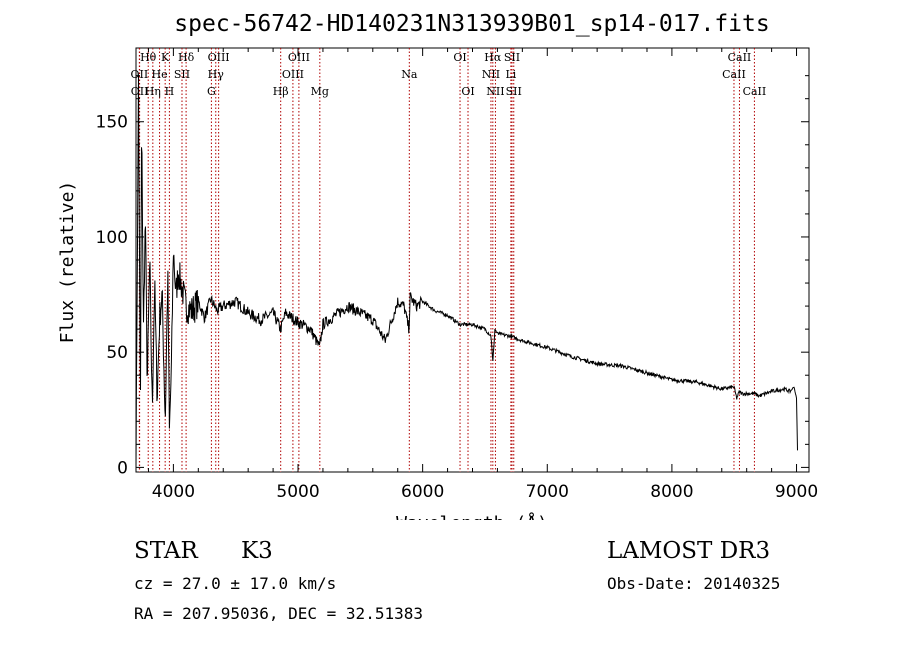 This screenshot has height=649, width=900. What do you see at coordinates (459, 57) in the screenshot?
I see `line-label-17: OI` at bounding box center [459, 57].